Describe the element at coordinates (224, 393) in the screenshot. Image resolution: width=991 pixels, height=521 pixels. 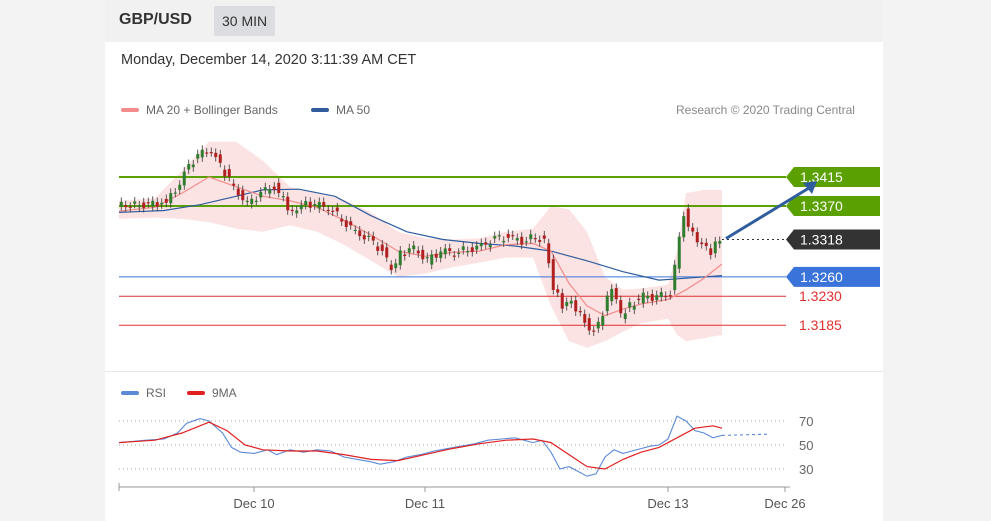
I see `legend-9ma-label: 9MA` at that location.